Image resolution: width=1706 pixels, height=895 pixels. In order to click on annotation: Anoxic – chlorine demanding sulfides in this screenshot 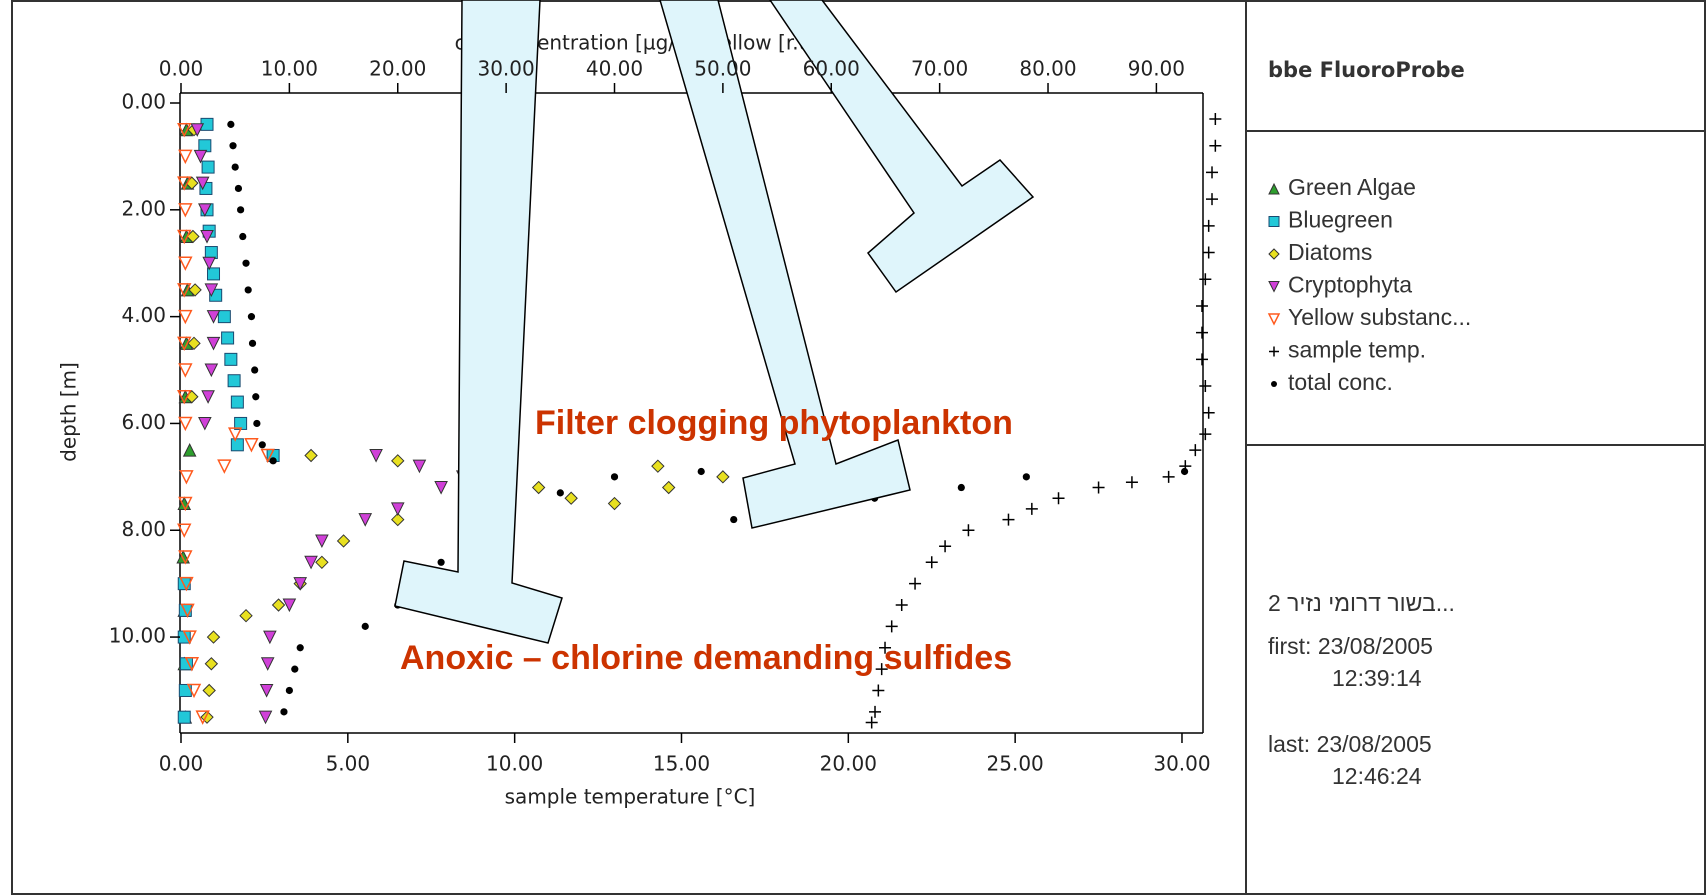, I will do `click(706, 658)`.